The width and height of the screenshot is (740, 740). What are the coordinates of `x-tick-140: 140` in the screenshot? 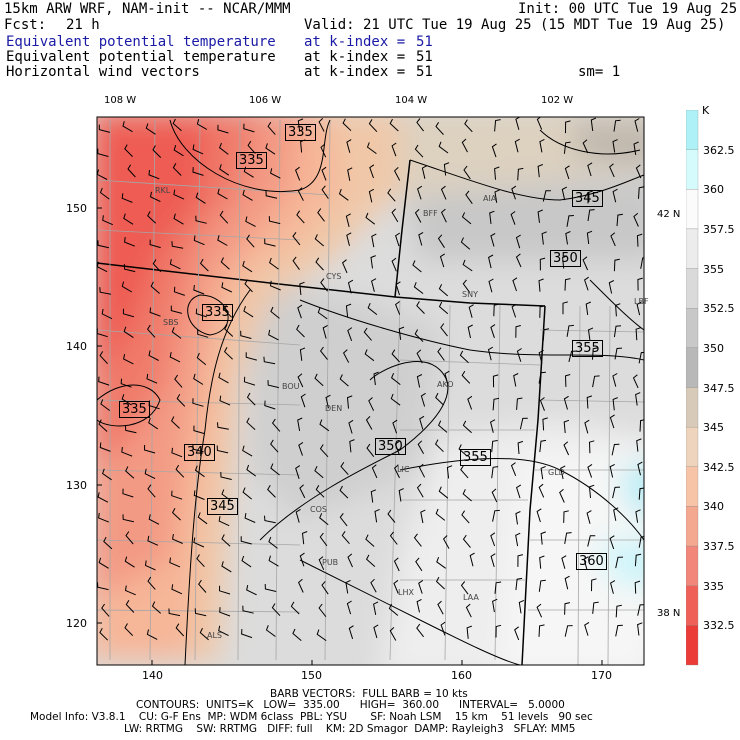 It's located at (152, 675).